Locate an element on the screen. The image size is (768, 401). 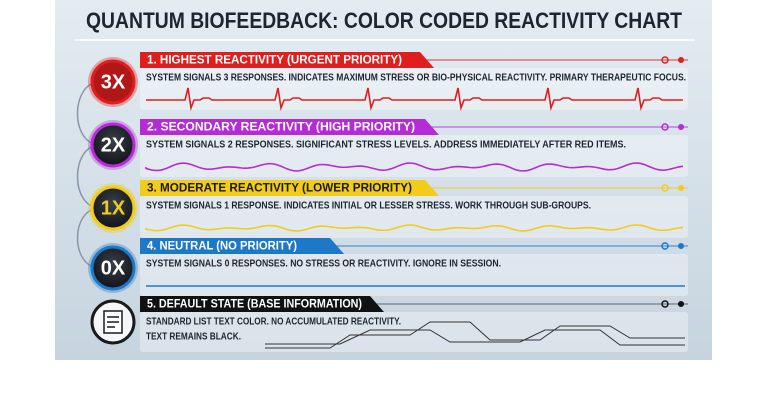
badge-label: 1X is located at coordinates (113, 208).